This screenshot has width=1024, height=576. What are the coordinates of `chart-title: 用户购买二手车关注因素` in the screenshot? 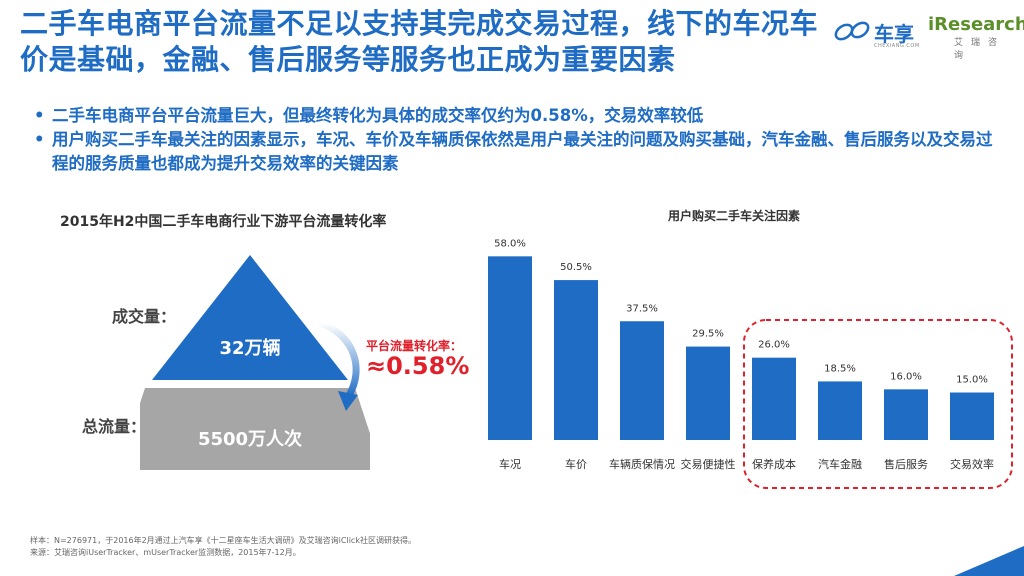 It's located at (734, 216).